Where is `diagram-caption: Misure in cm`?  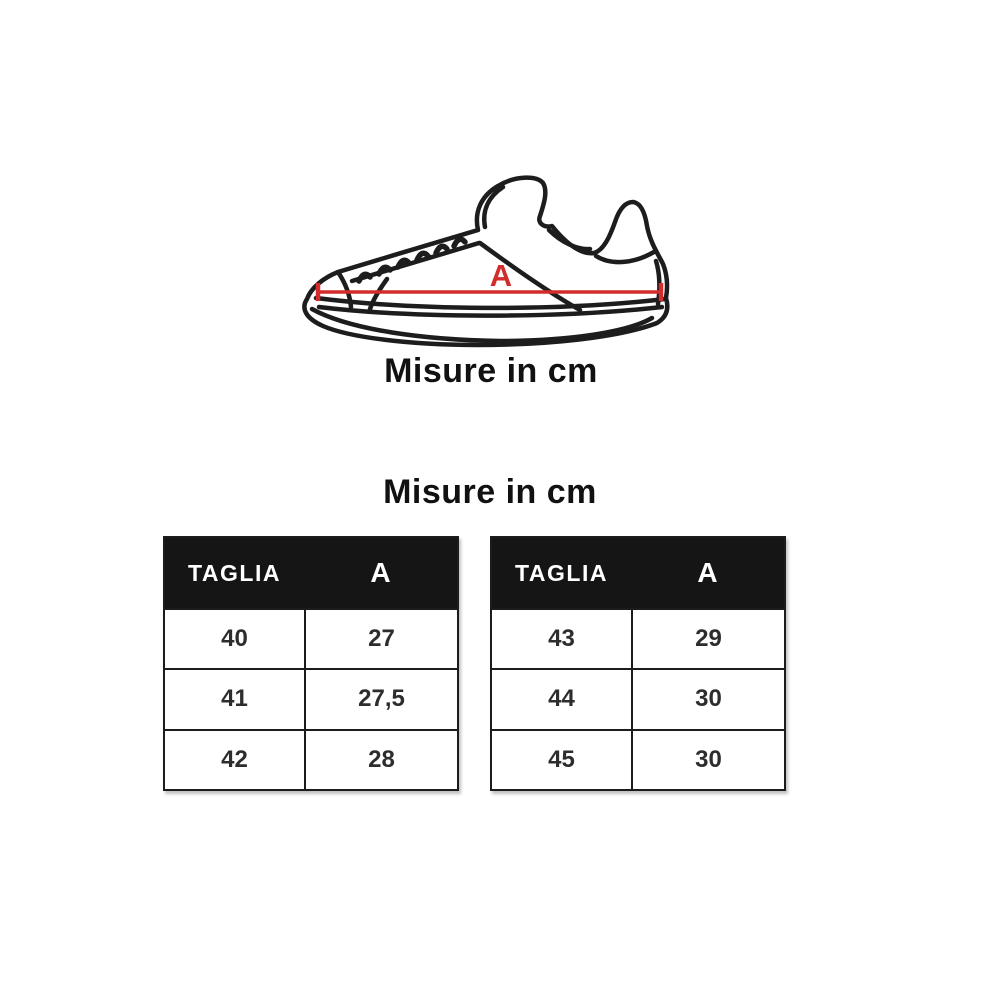
diagram-caption: Misure in cm is located at coordinates (491, 371).